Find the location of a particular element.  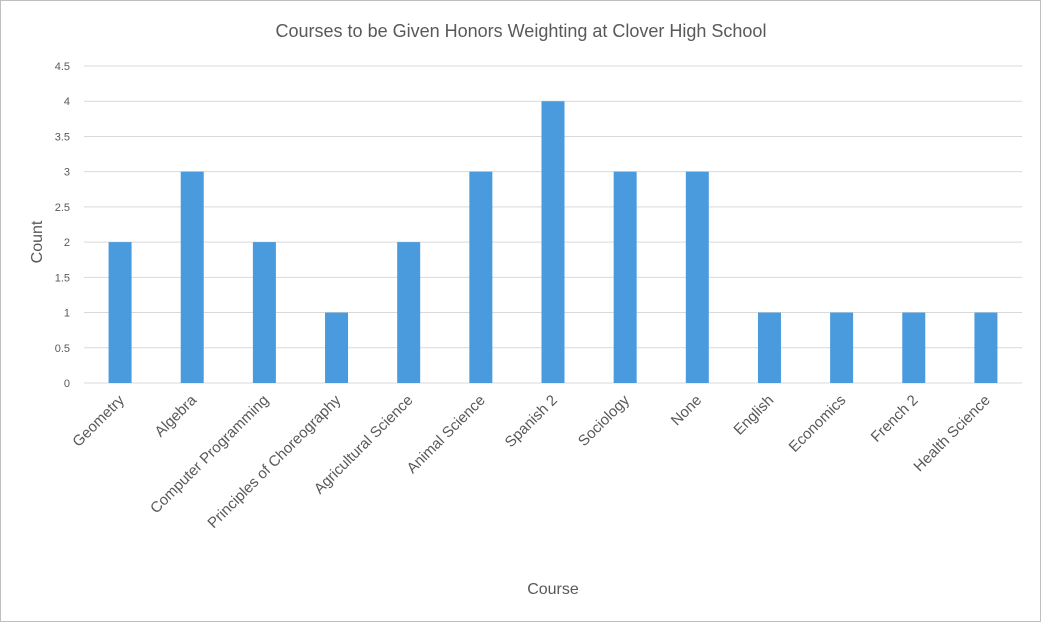

x-category-label: Sociology is located at coordinates (604, 420).